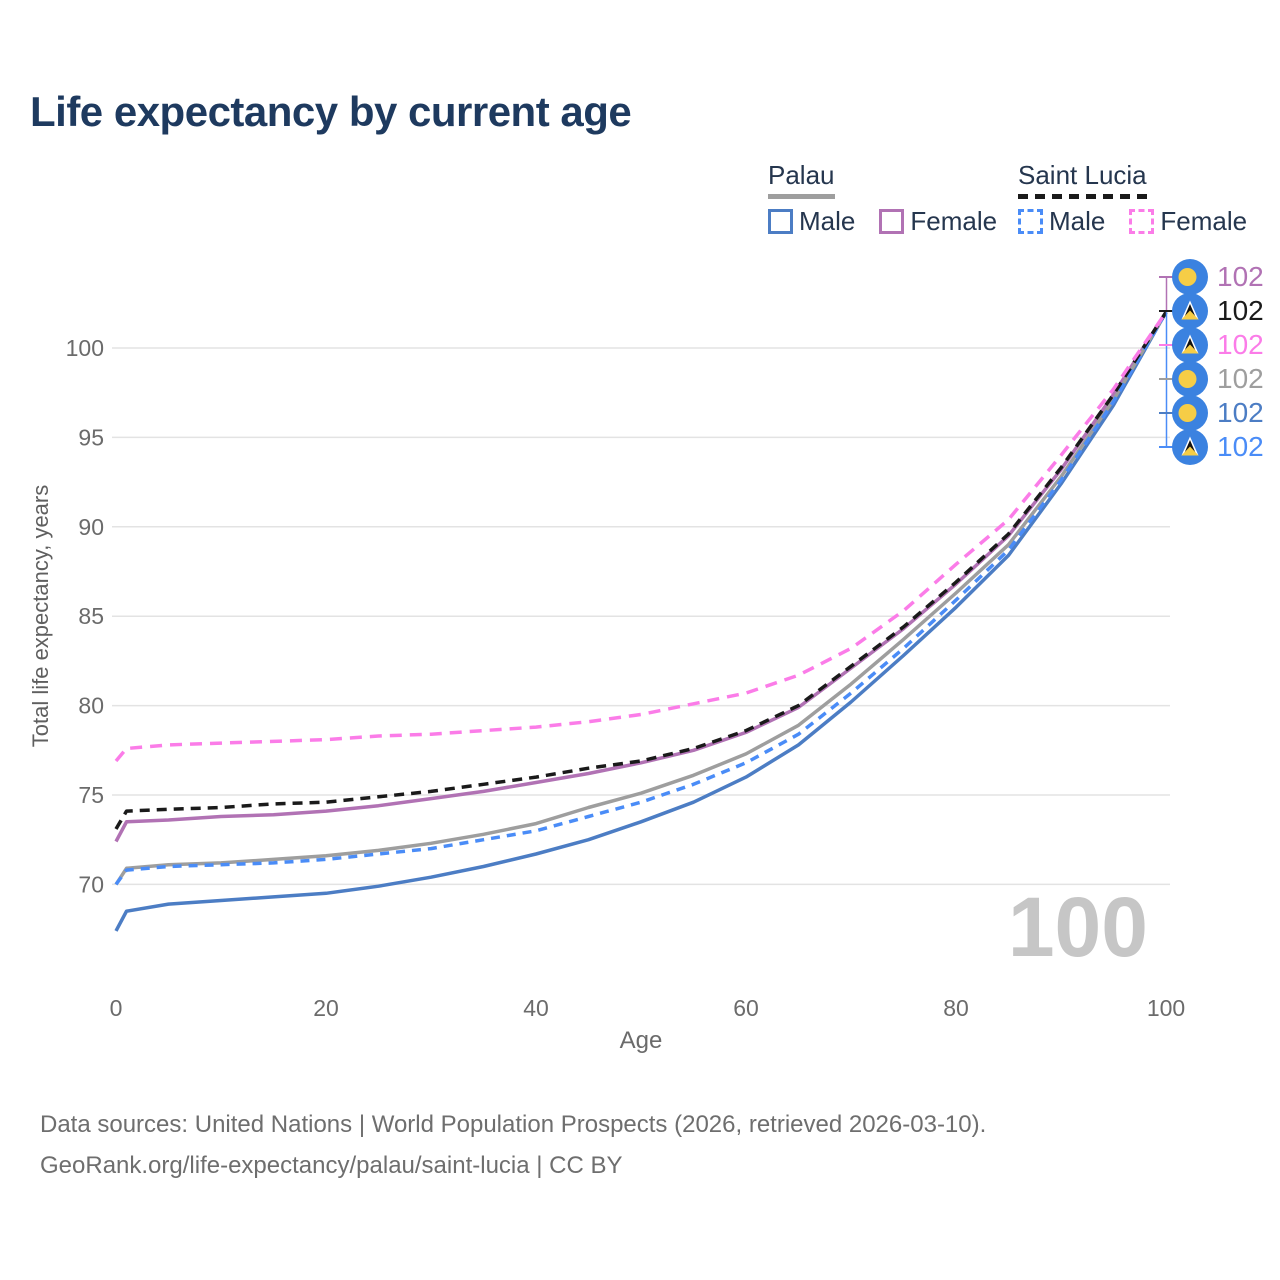 The height and width of the screenshot is (1280, 1280). What do you see at coordinates (1142, 221) in the screenshot?
I see `legend-swatch-saint-lucia-female` at bounding box center [1142, 221].